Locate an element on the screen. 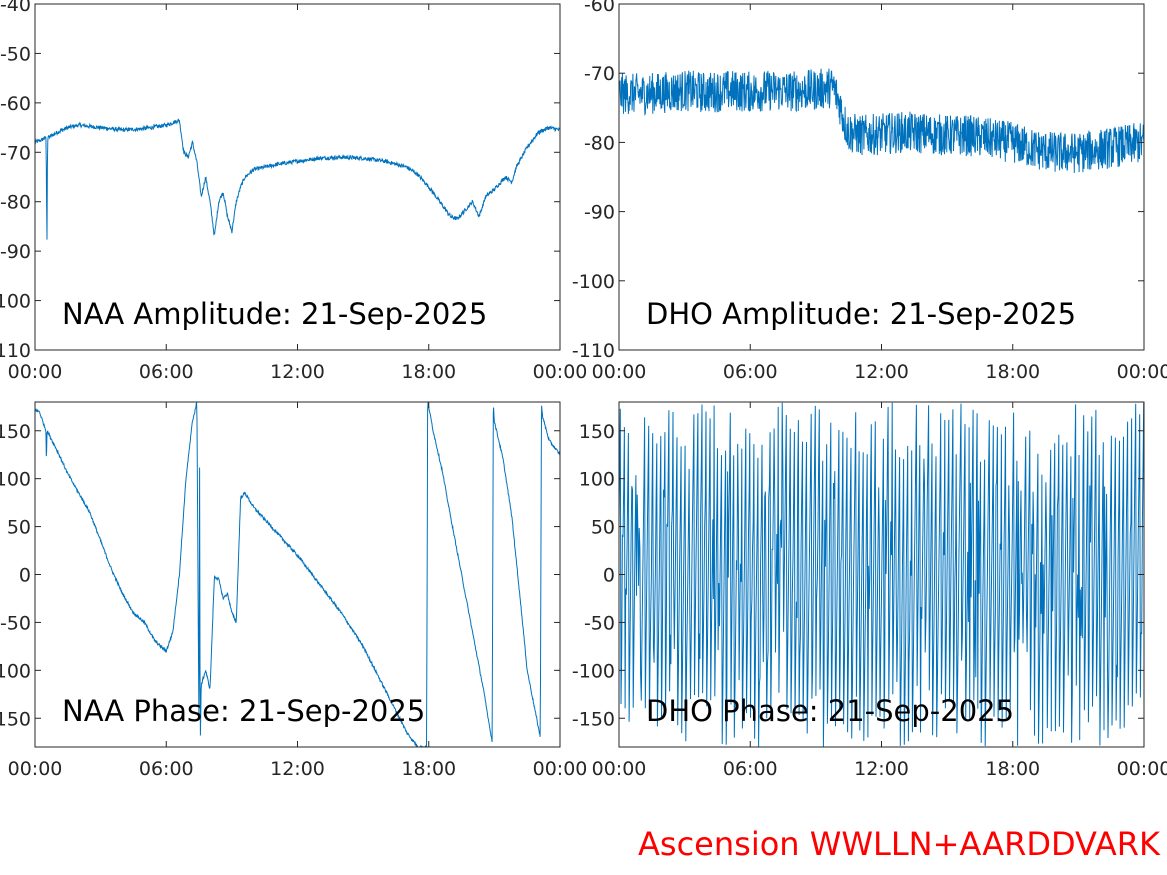 The image size is (1167, 875). naa-amp-y-tick-label: -110 is located at coordinates (15, 351).